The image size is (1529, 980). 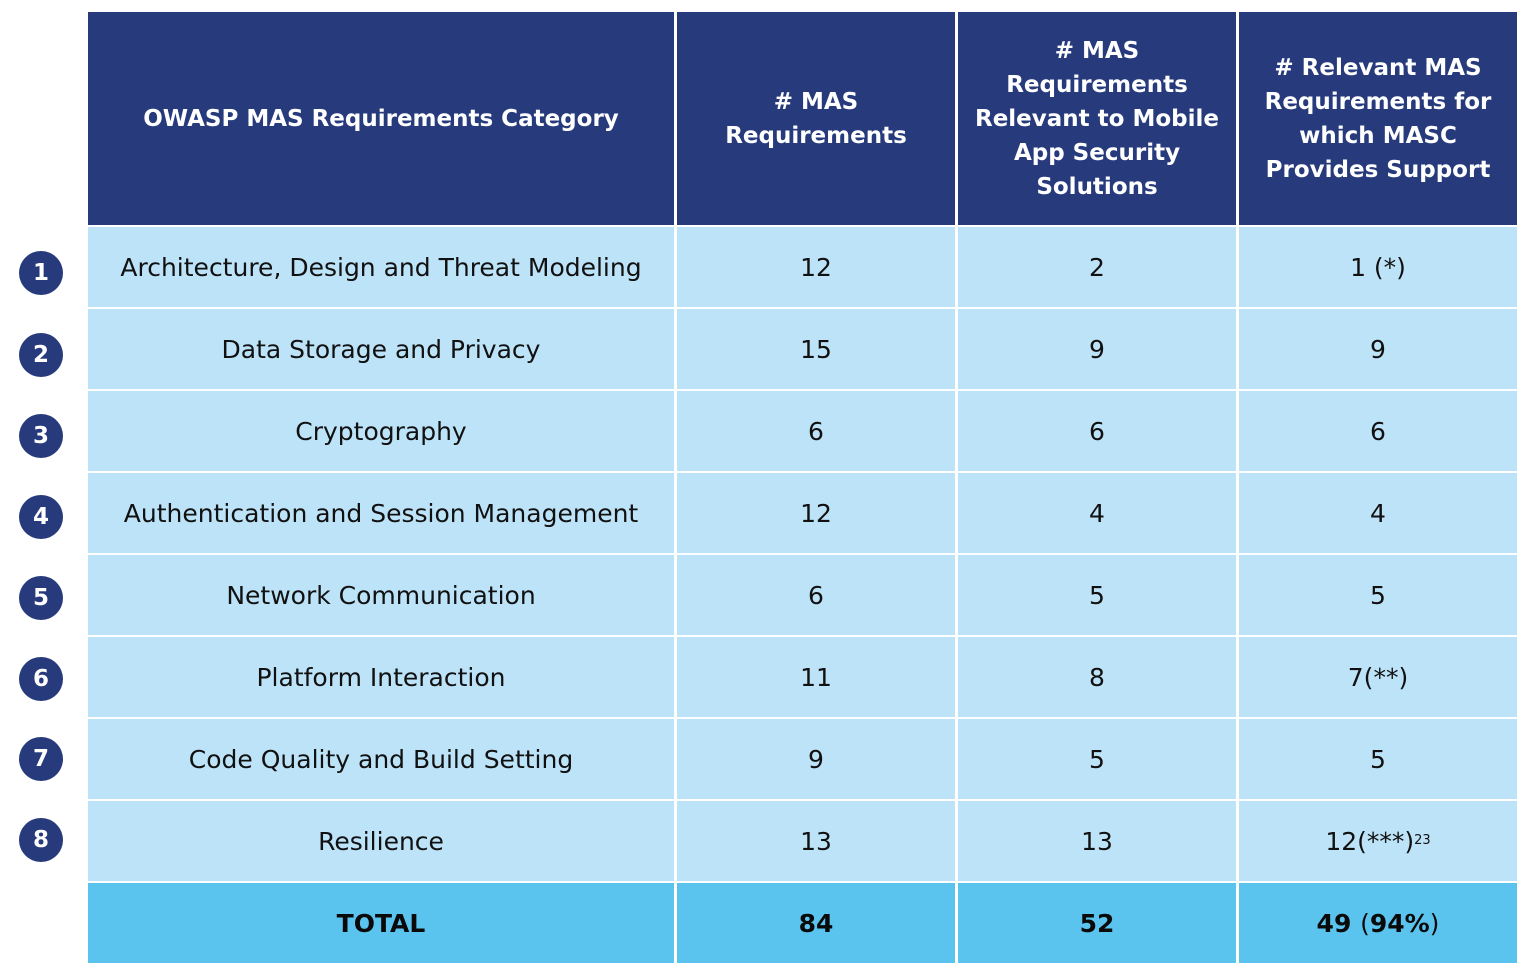 I want to click on supported-value: 1 (*), so click(x=1378, y=267).